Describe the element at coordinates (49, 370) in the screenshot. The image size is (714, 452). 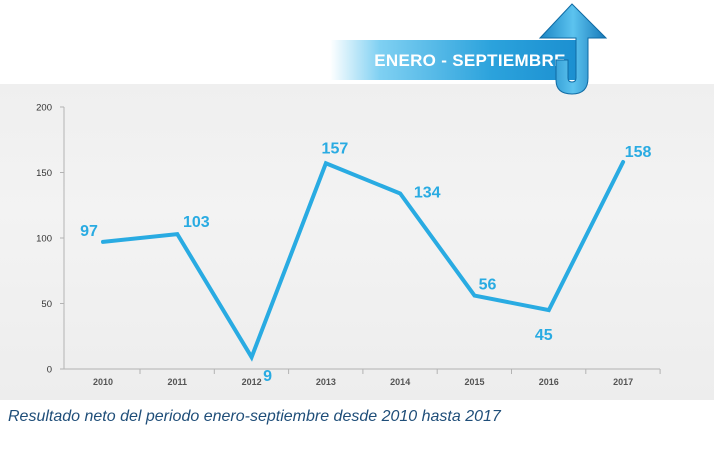
I see `y-tick-label: 0` at that location.